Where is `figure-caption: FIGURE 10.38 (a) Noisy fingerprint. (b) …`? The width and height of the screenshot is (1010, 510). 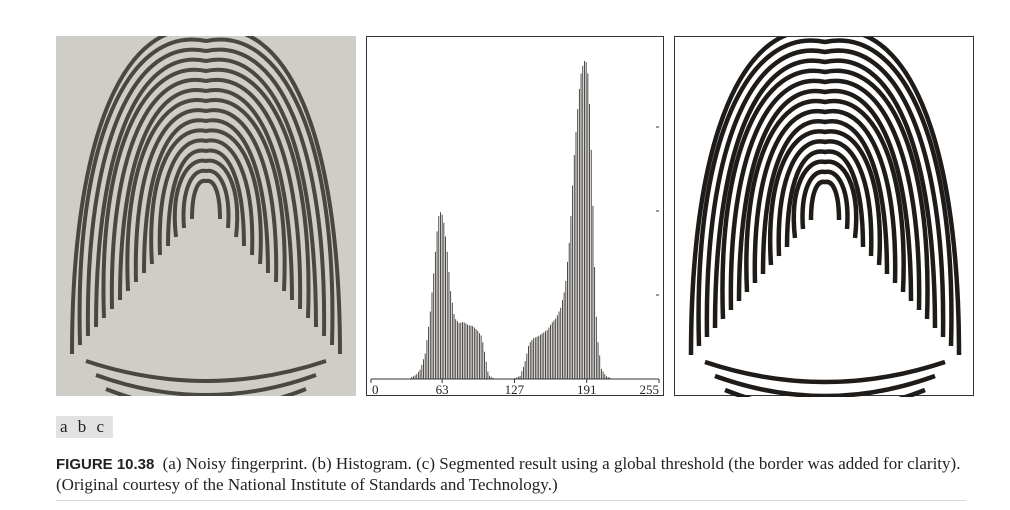
figure-caption: FIGURE 10.38 (a) Noisy fingerprint. (b) … is located at coordinates (511, 474).